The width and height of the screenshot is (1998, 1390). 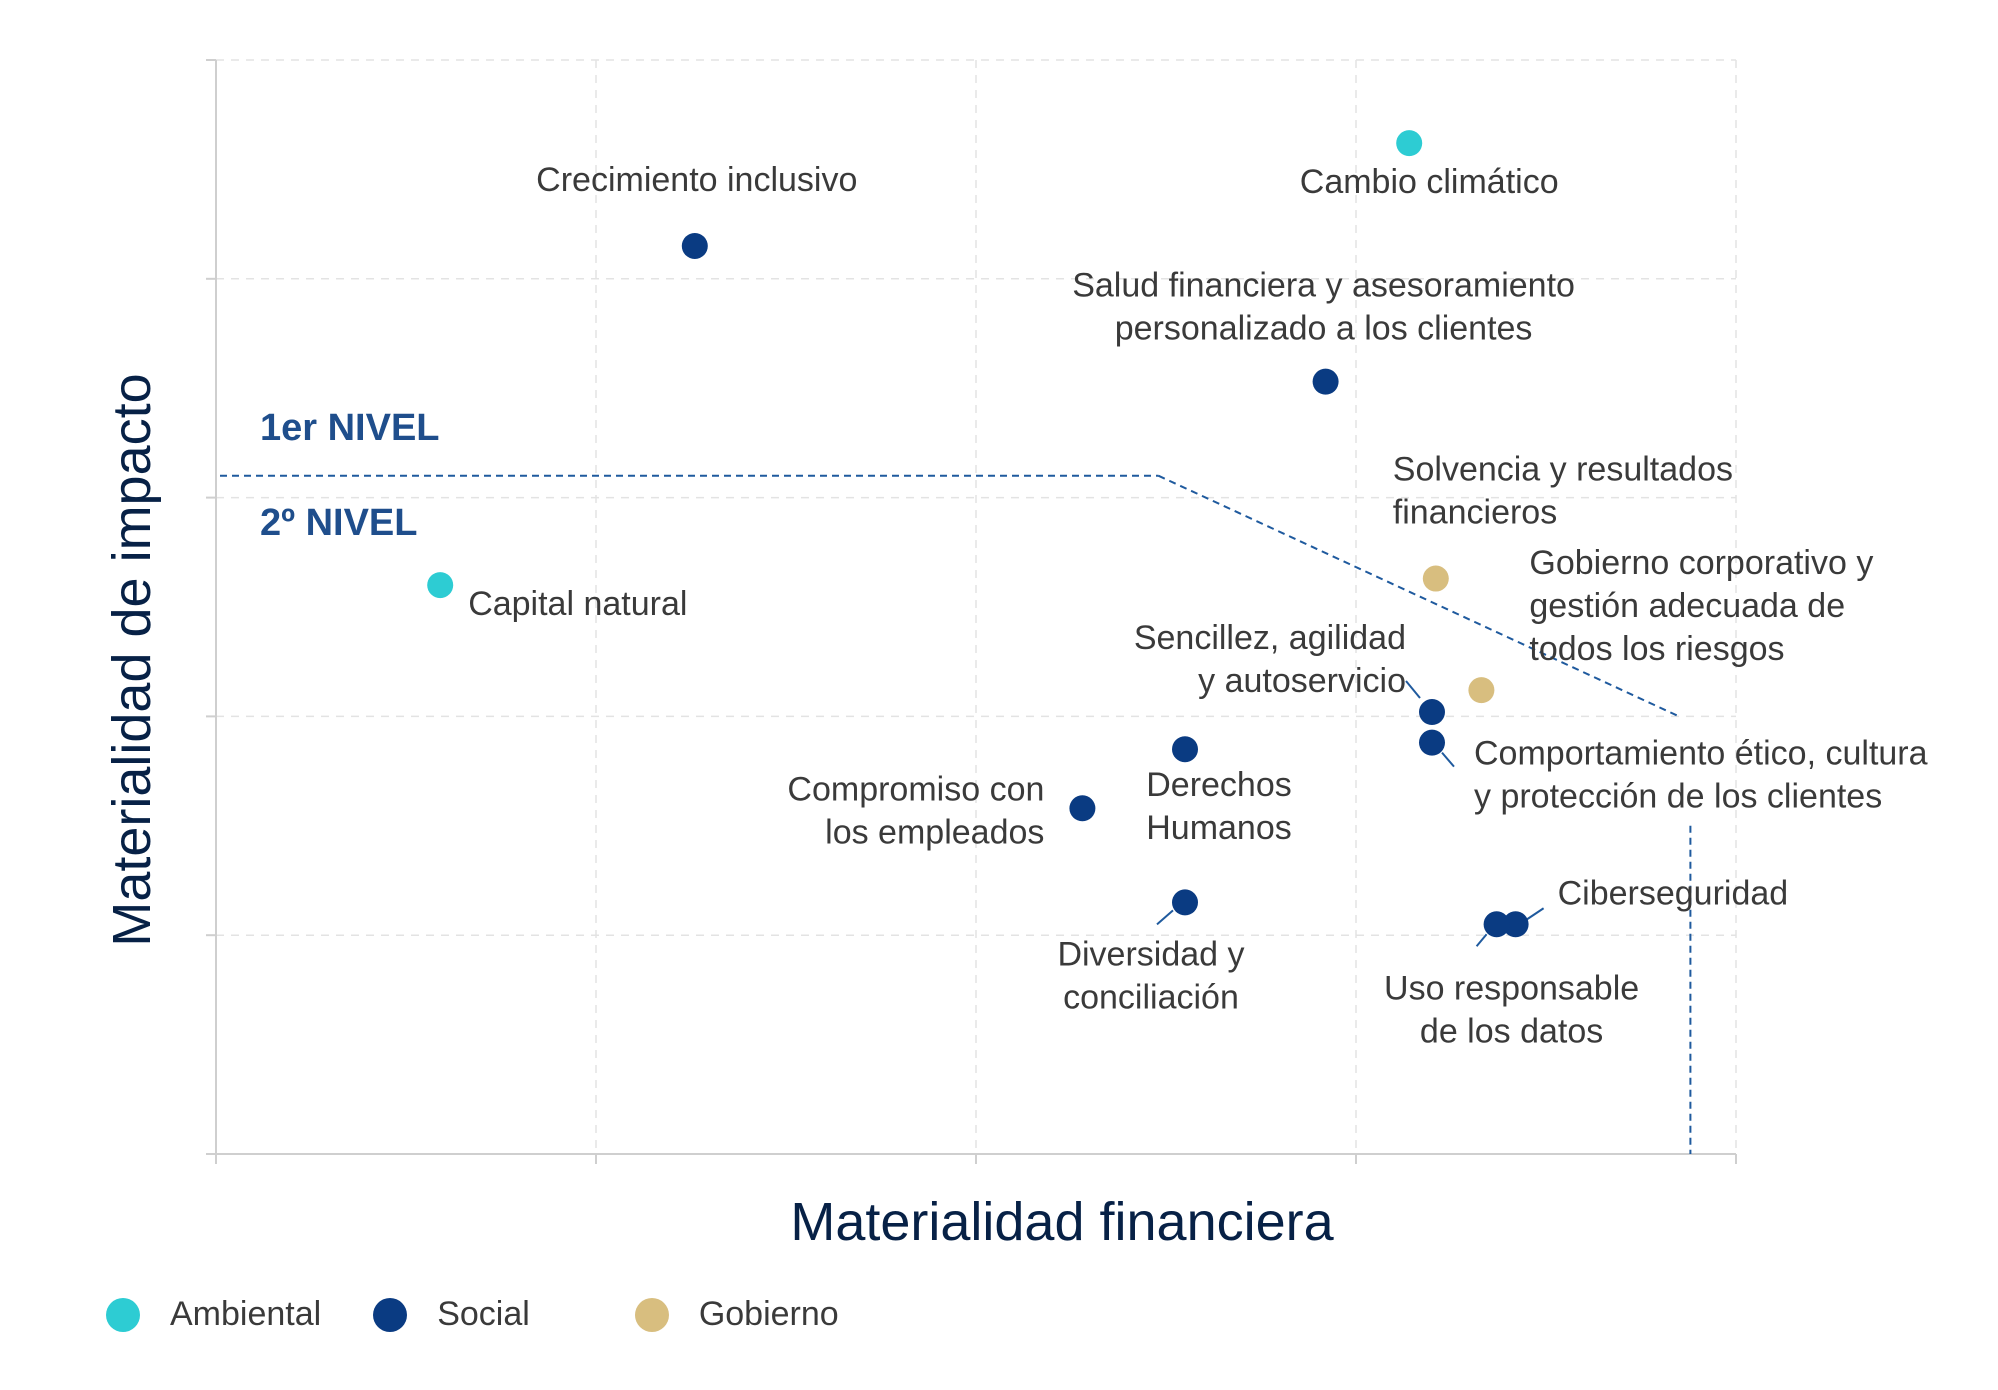 What do you see at coordinates (1219, 828) in the screenshot?
I see `label-line: Humanos` at bounding box center [1219, 828].